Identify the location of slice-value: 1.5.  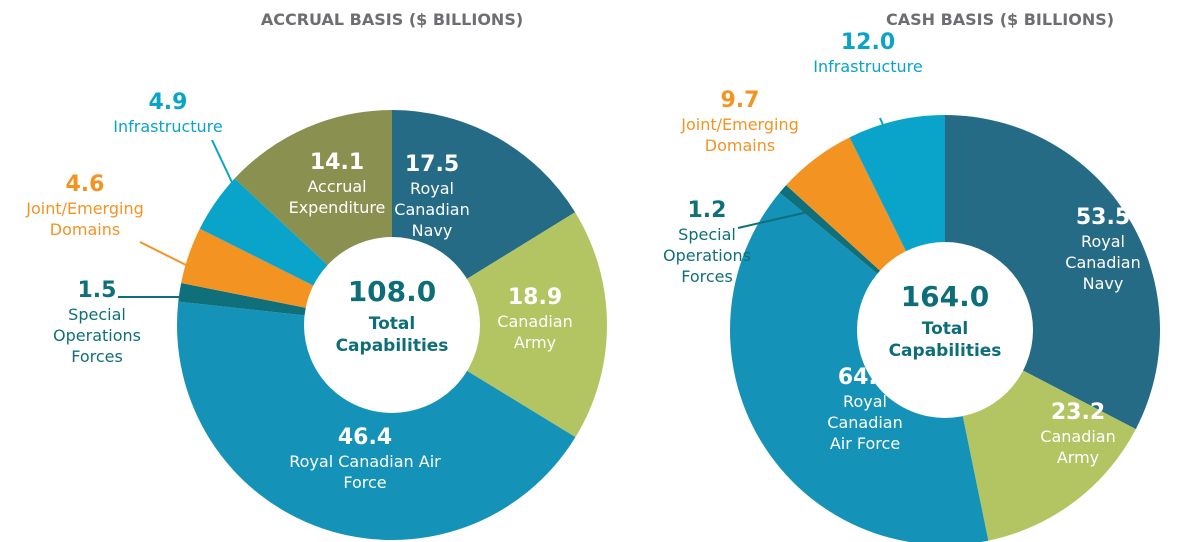
(97, 290).